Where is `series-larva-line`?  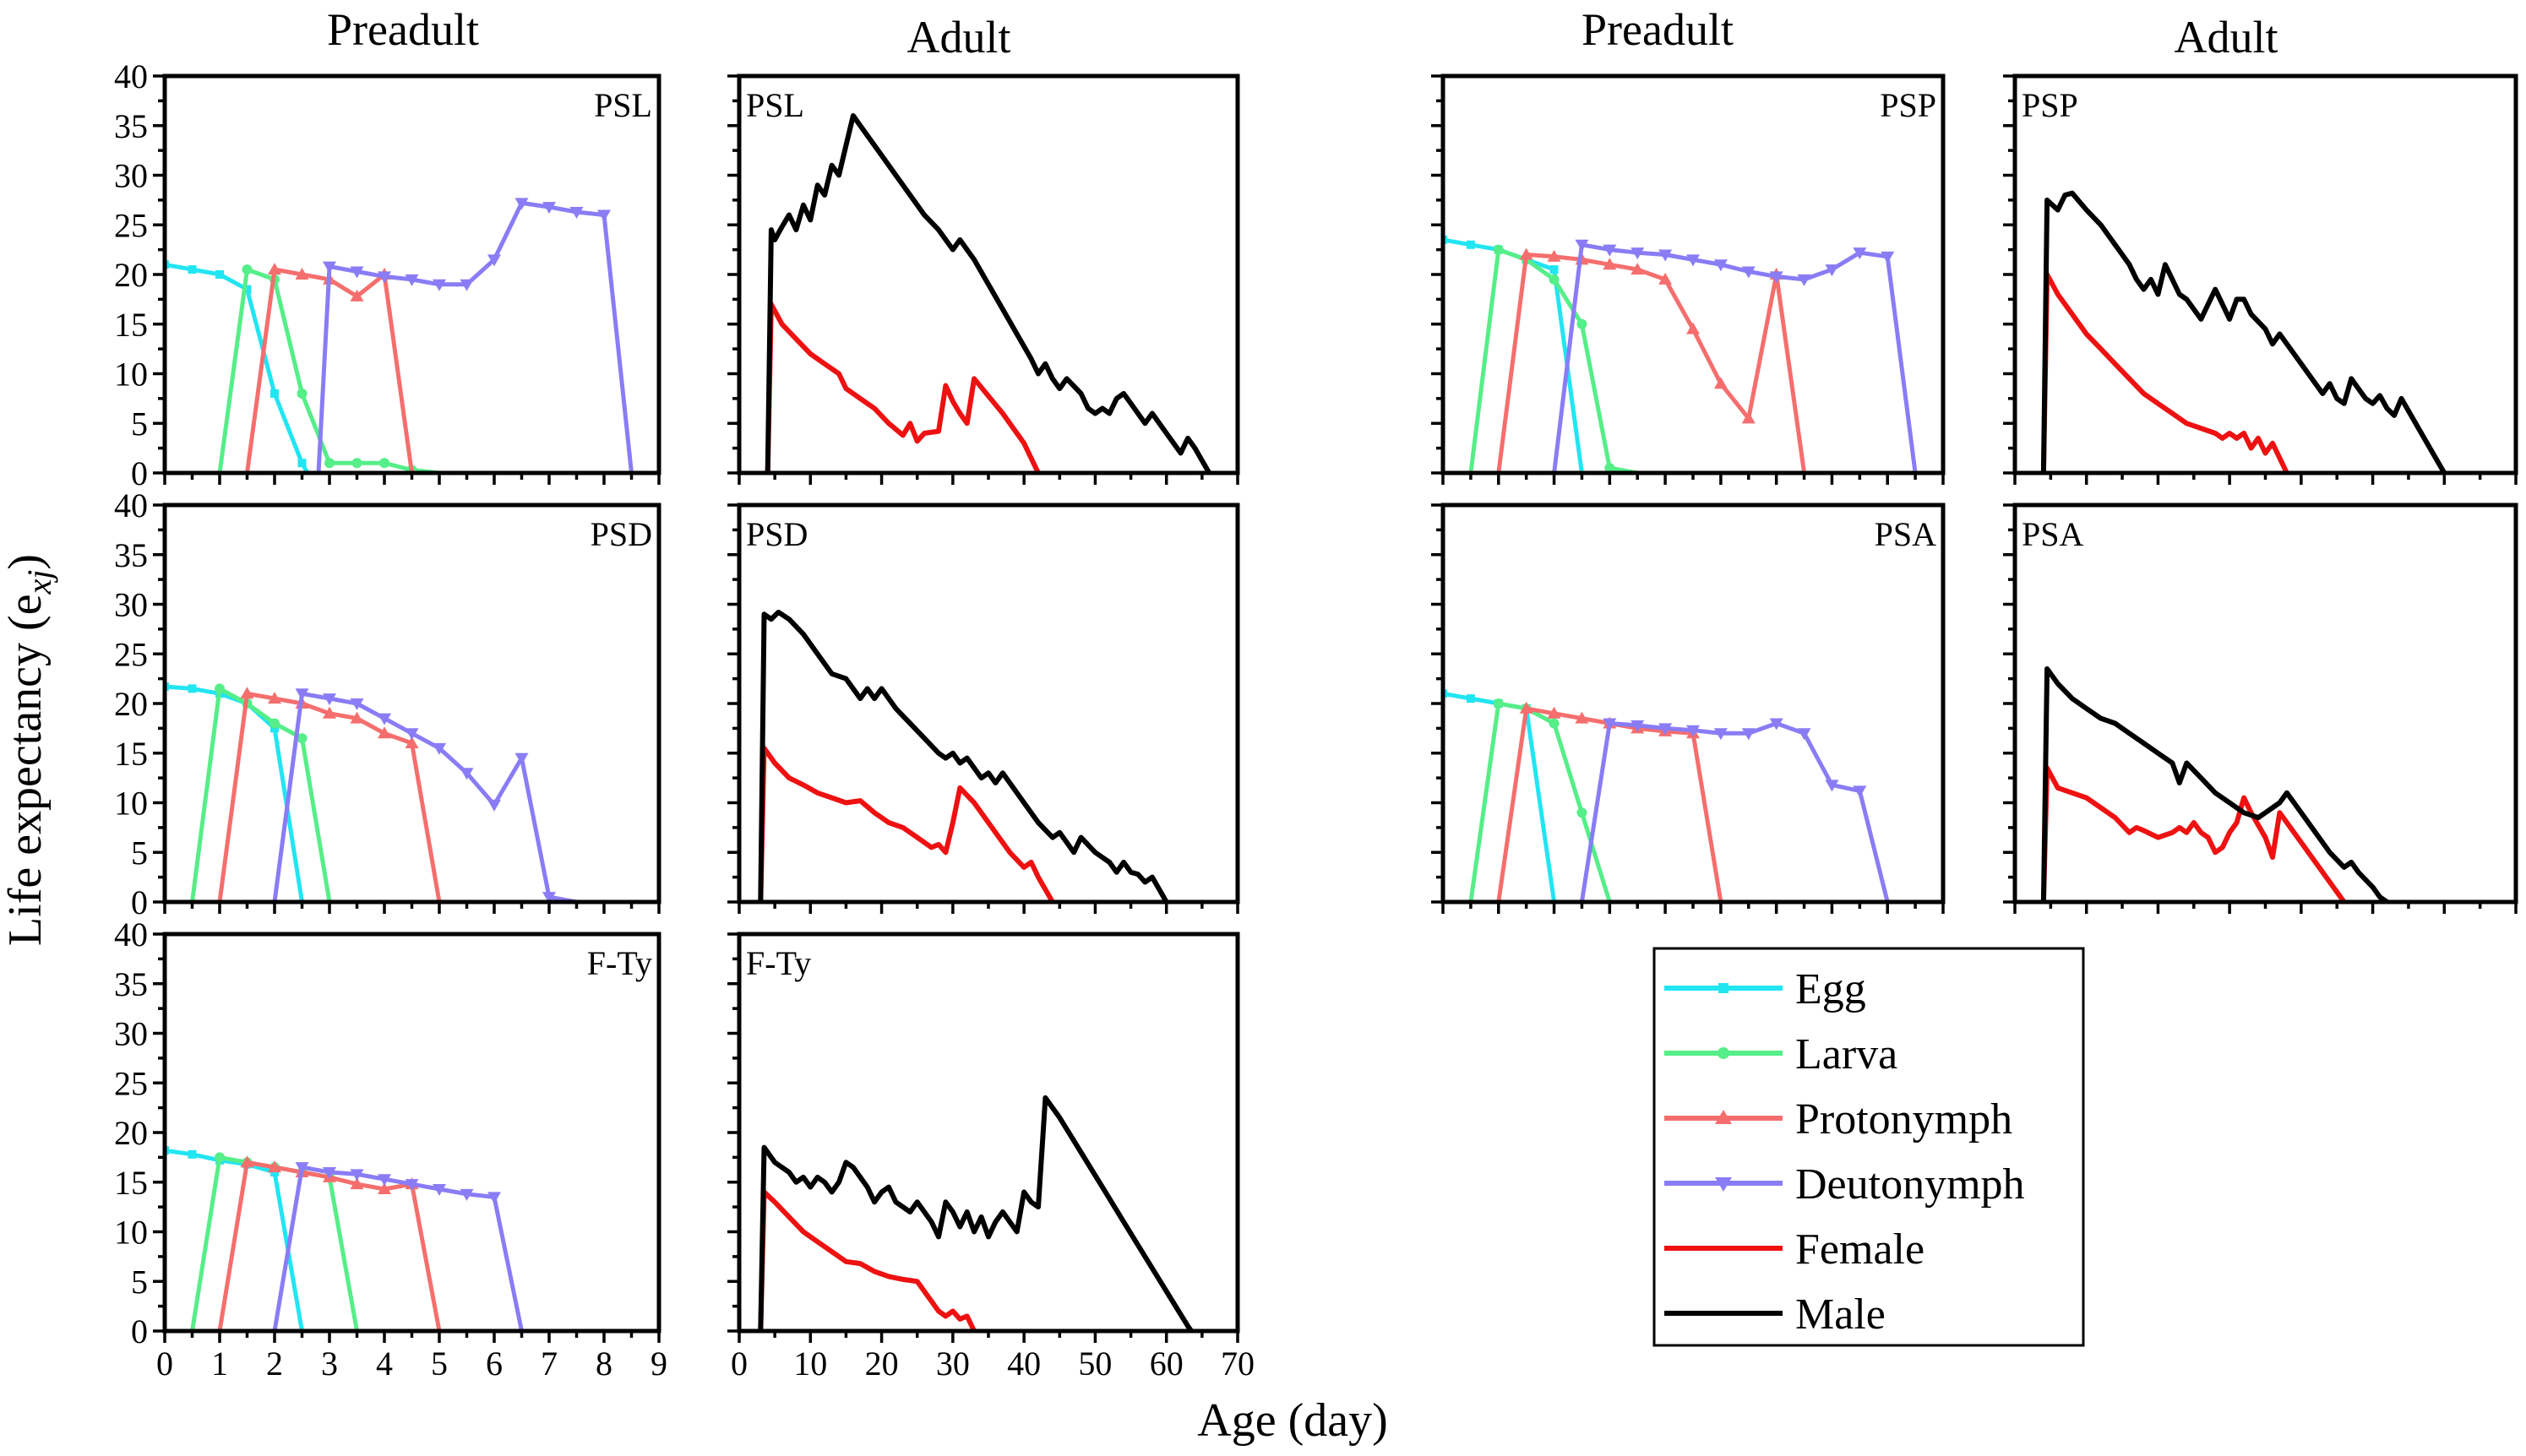 series-larva-line is located at coordinates (261, 794).